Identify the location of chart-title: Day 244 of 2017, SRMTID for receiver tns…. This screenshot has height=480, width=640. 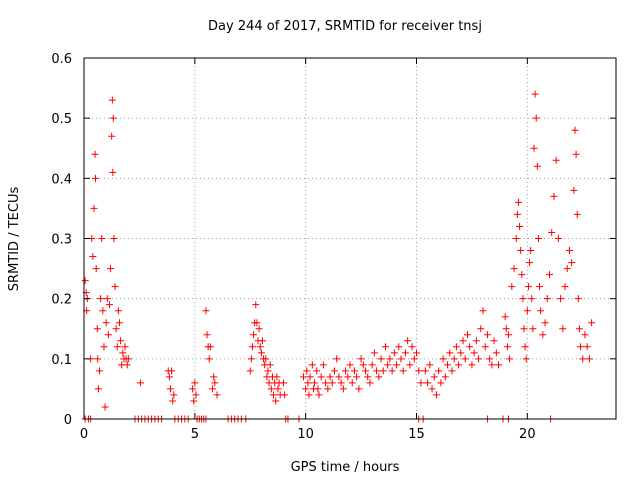
(345, 26).